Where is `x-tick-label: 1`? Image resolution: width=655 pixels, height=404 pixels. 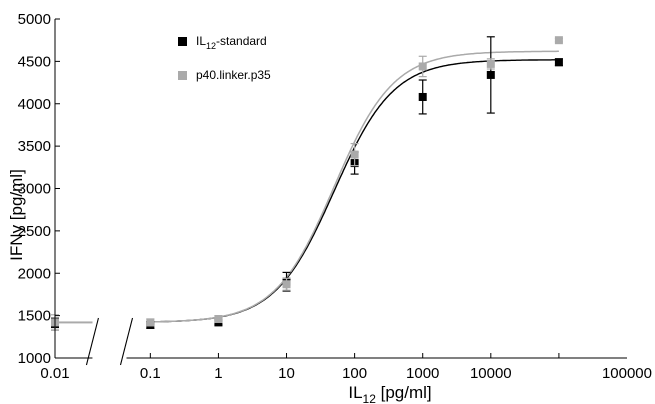 x-tick-label: 1 is located at coordinates (218, 373).